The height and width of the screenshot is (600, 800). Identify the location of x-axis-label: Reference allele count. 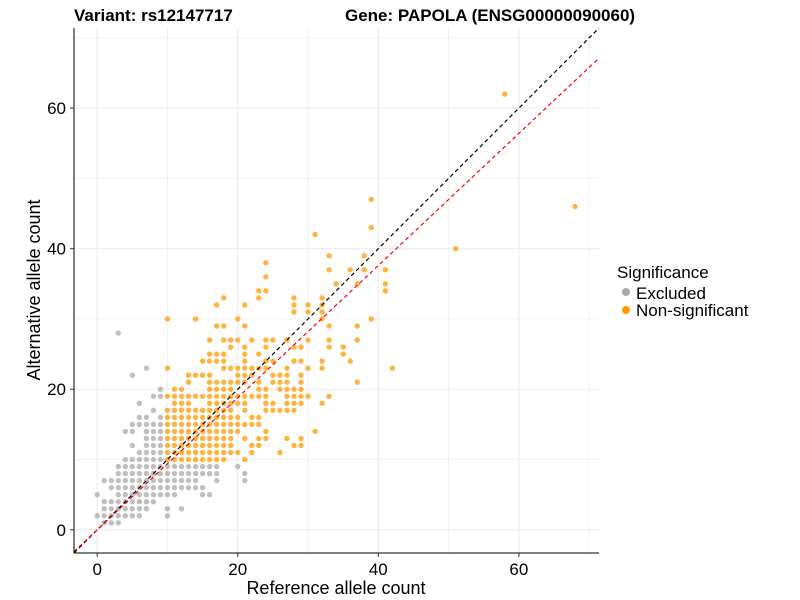
(335, 588).